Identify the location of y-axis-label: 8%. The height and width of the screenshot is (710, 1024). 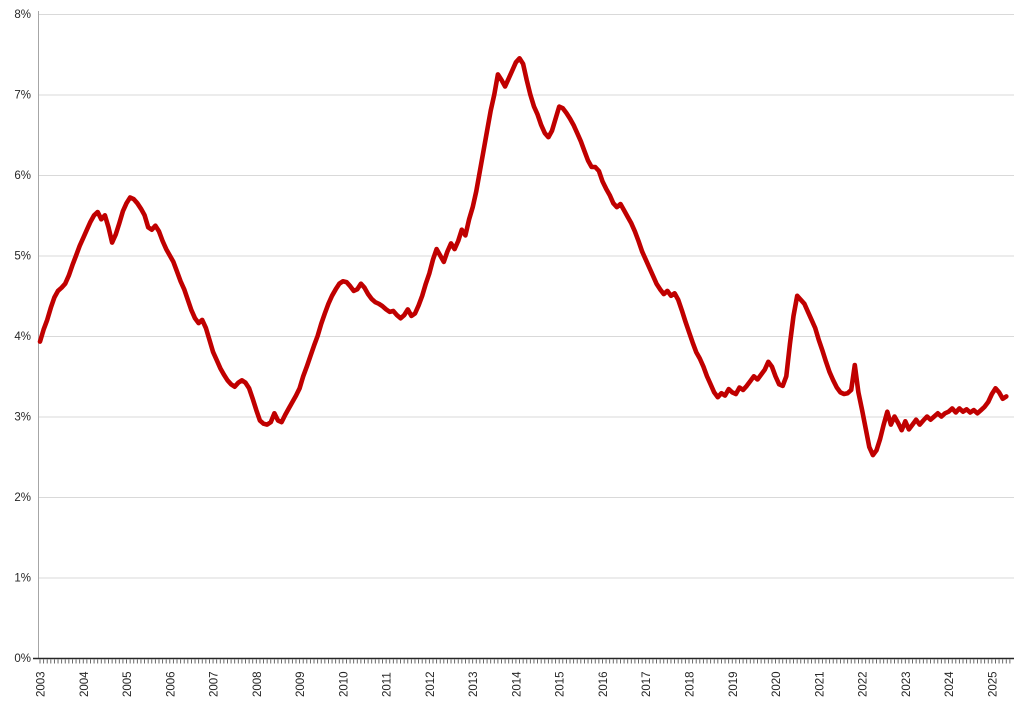
(22, 15).